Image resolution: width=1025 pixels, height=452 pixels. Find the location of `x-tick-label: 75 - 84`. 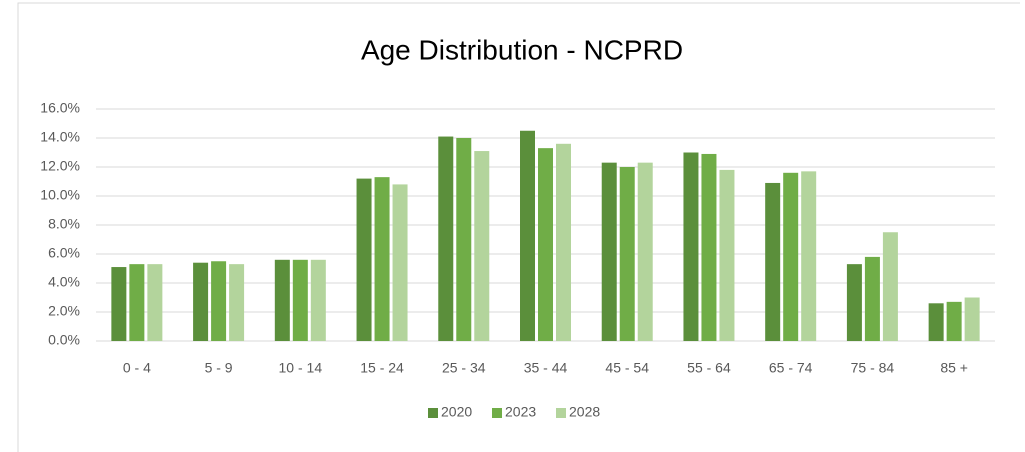

x-tick-label: 75 - 84 is located at coordinates (873, 368).